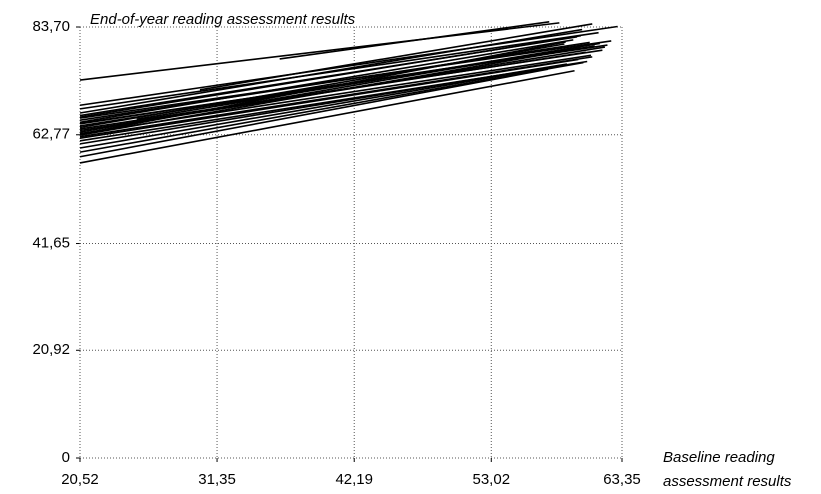  Describe the element at coordinates (51, 26) in the screenshot. I see `y-tick-label: 83,70` at that location.